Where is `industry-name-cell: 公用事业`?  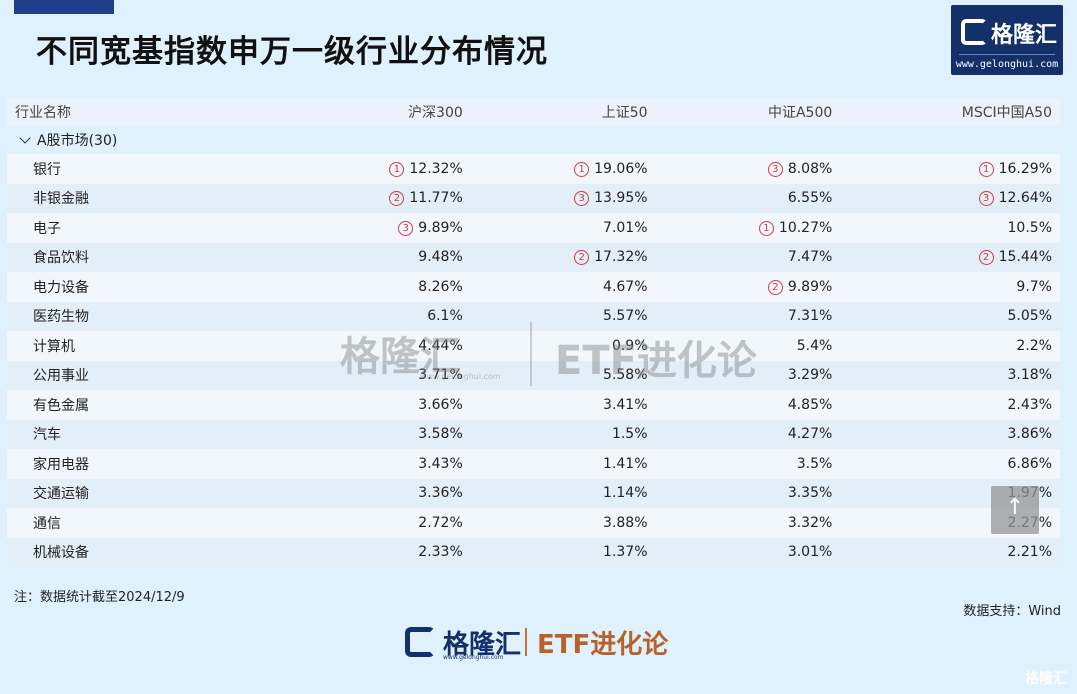
industry-name-cell: 公用事业 is located at coordinates (146, 375).